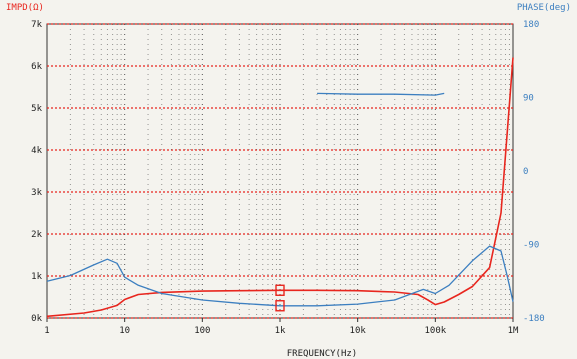 The image size is (577, 359). I want to click on y-right-tick-label: -180, so click(534, 319).